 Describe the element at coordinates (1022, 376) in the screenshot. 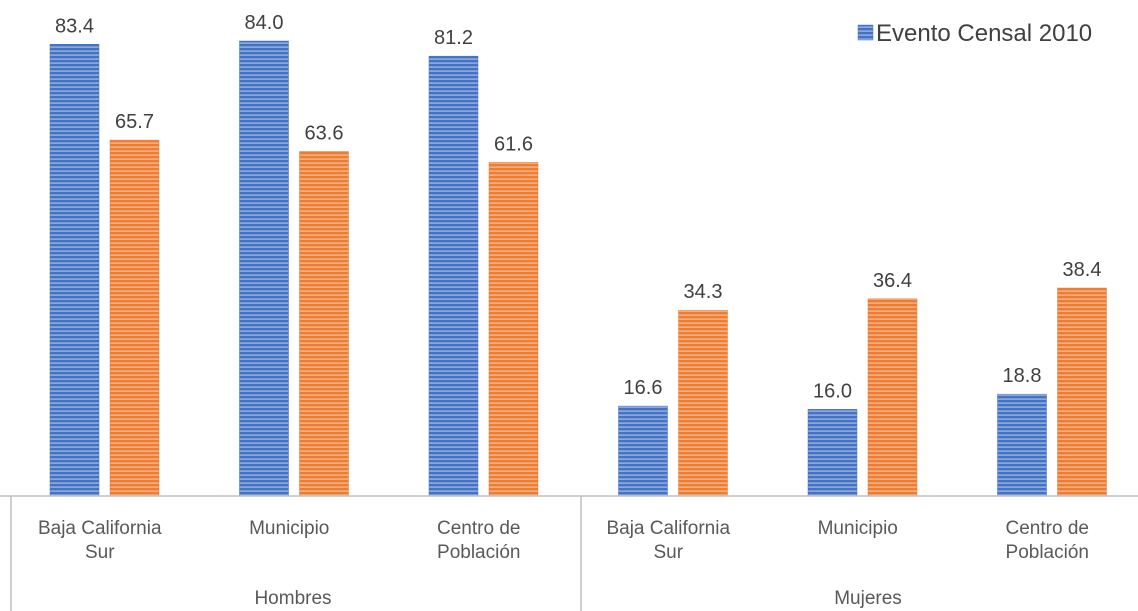

I see `data-label-series1-cat6: 18.8` at that location.